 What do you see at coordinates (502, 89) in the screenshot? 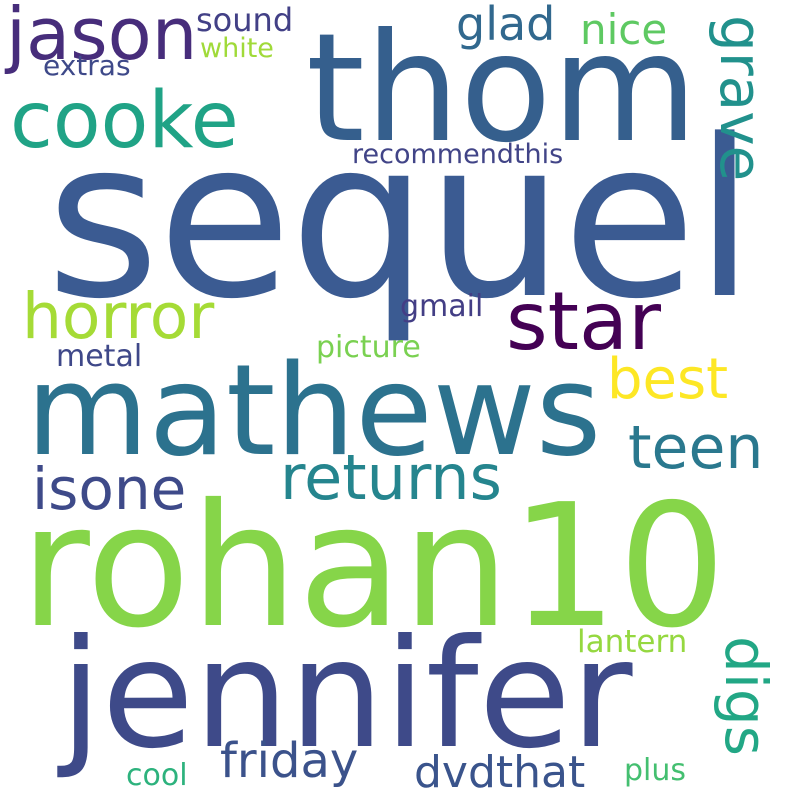
I see `word-thom: thom` at bounding box center [502, 89].